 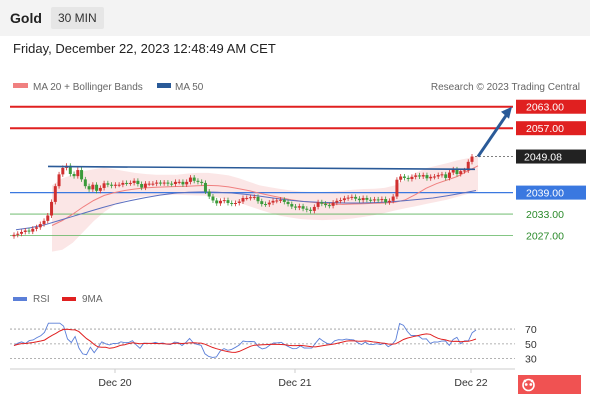 I want to click on rsi-level-label-30: 30, so click(x=531, y=360).